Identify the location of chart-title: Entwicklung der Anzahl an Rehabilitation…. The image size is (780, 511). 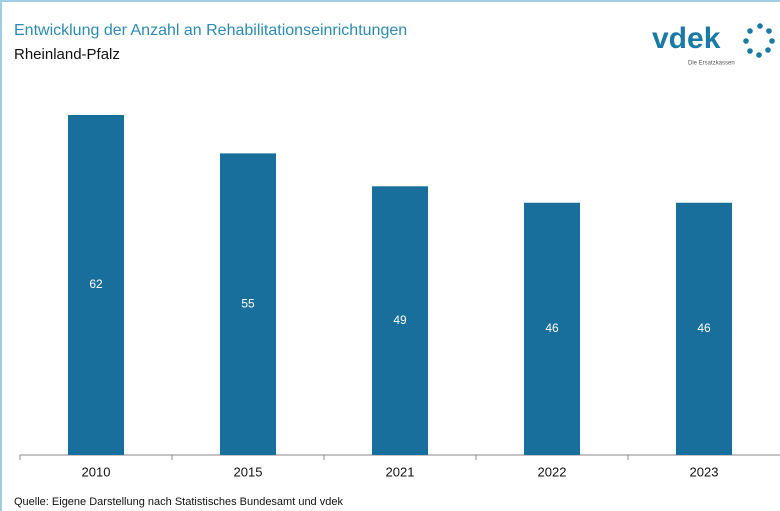
(210, 30).